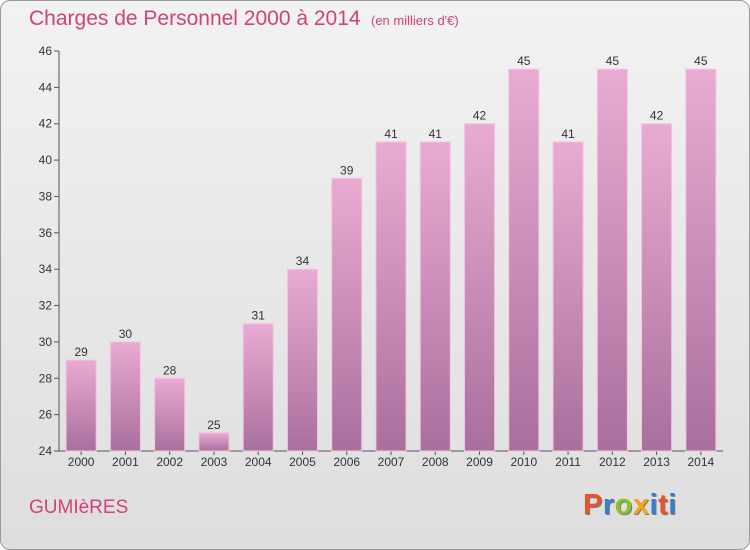  What do you see at coordinates (46, 378) in the screenshot?
I see `y-tick-label: 28` at bounding box center [46, 378].